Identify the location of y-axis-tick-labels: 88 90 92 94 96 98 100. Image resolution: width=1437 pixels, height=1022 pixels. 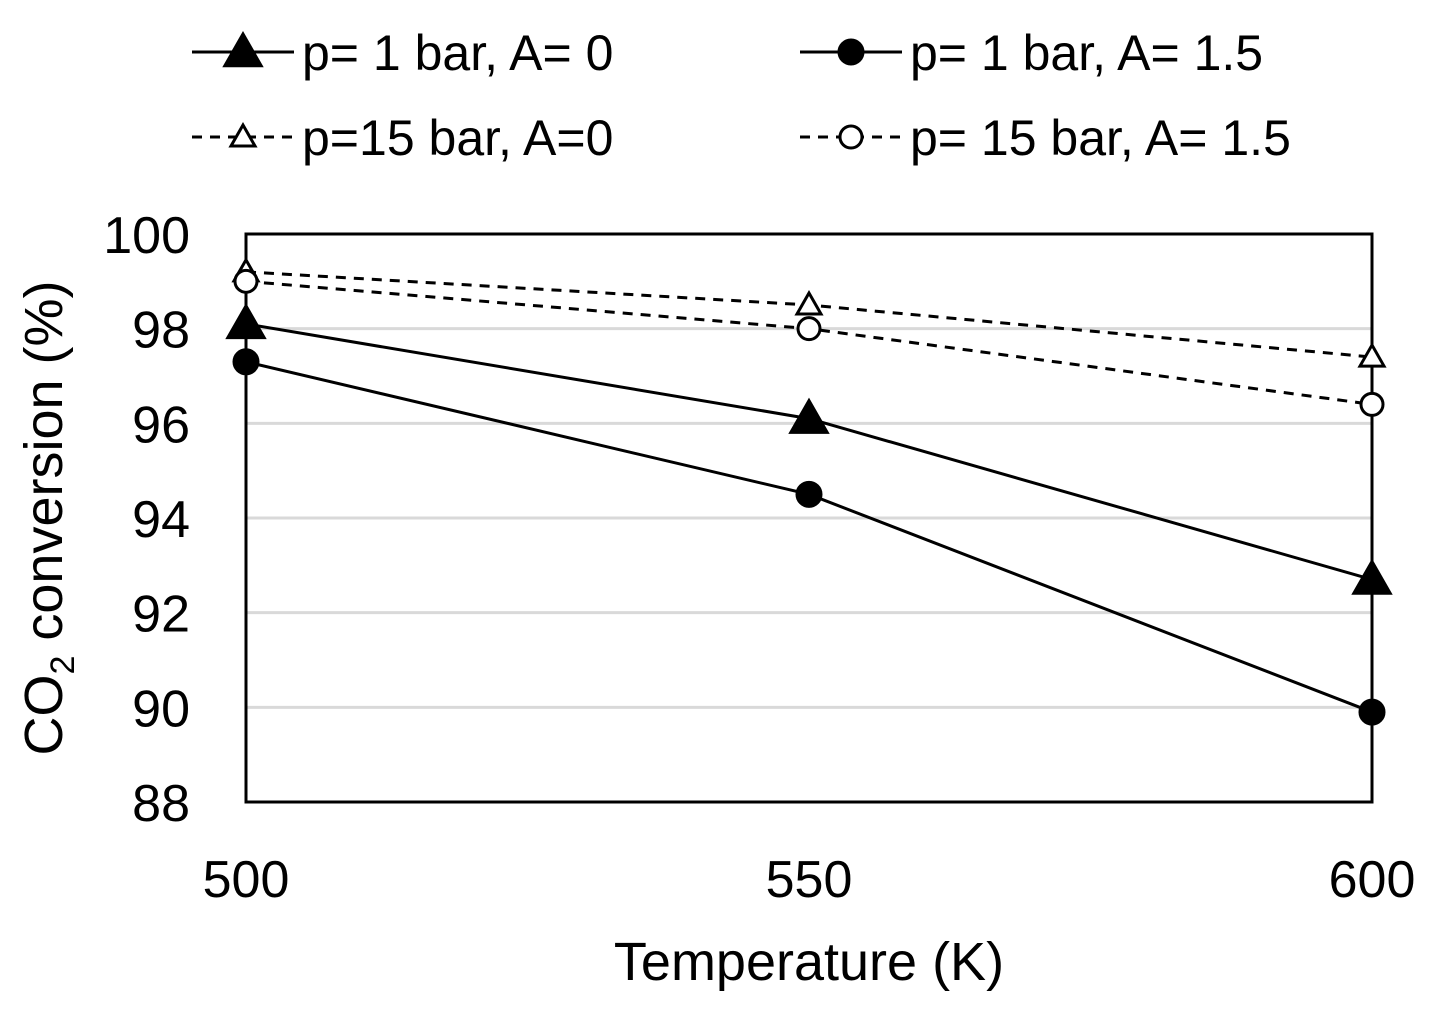
(146, 520).